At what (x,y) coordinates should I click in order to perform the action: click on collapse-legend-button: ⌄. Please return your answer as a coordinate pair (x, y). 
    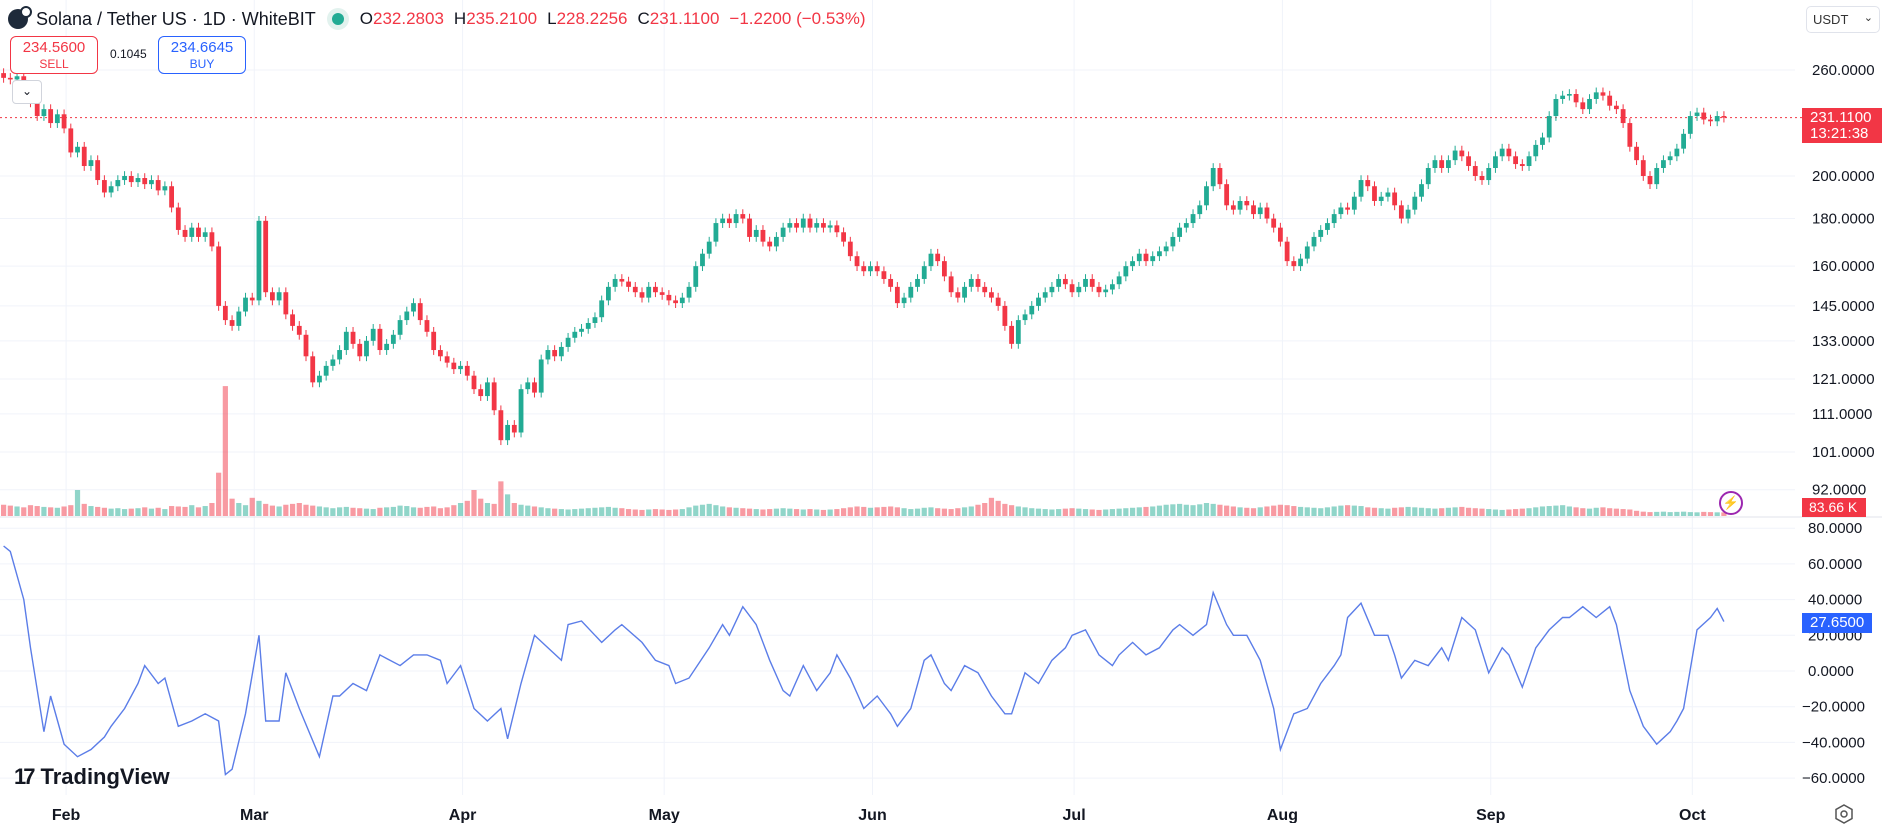
    Looking at the image, I should click on (27, 92).